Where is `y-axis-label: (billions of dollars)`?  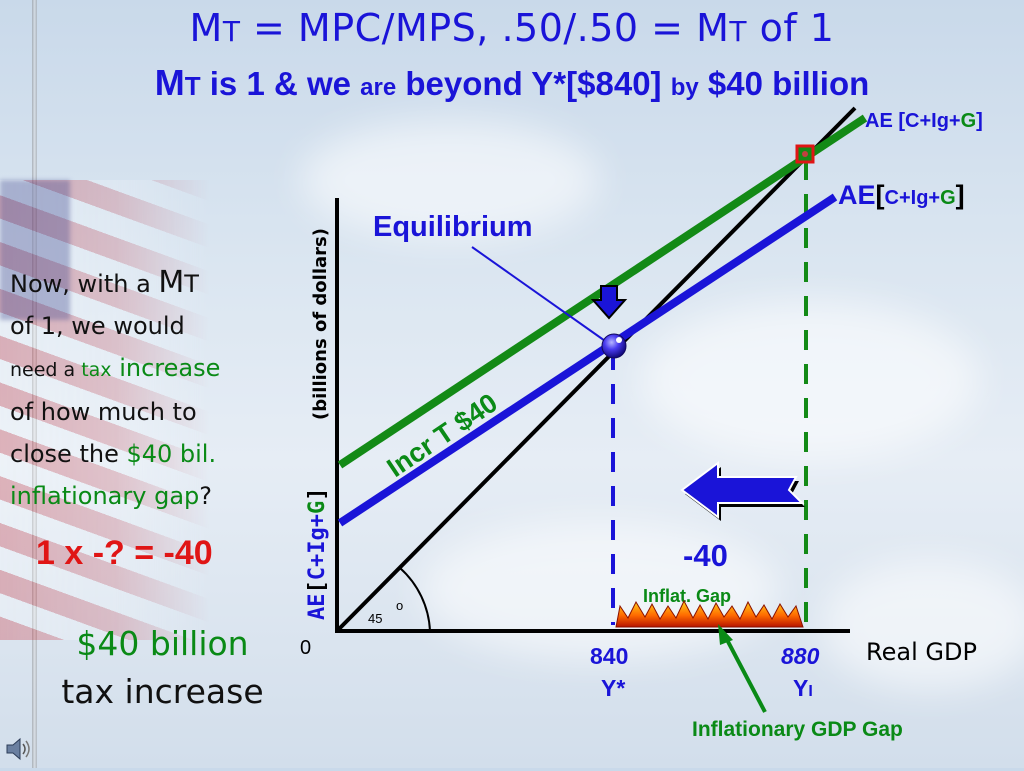
y-axis-label: (billions of dollars) is located at coordinates (320, 324).